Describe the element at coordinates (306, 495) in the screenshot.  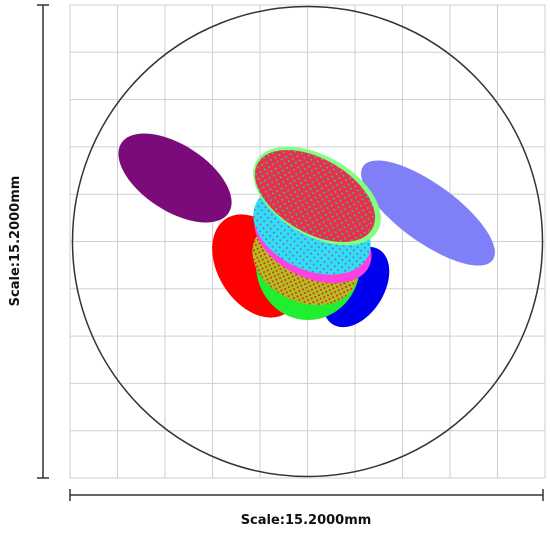
I see `x-scale-bar` at that location.